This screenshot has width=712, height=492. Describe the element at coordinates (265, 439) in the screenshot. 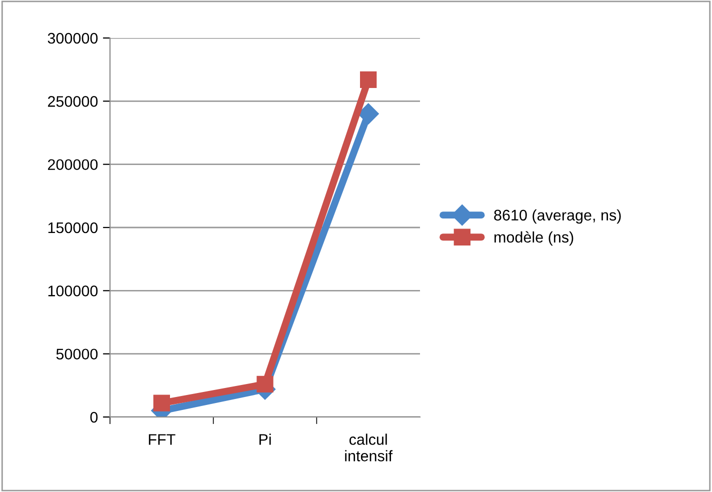

I see `x-tick-label: Pi` at that location.